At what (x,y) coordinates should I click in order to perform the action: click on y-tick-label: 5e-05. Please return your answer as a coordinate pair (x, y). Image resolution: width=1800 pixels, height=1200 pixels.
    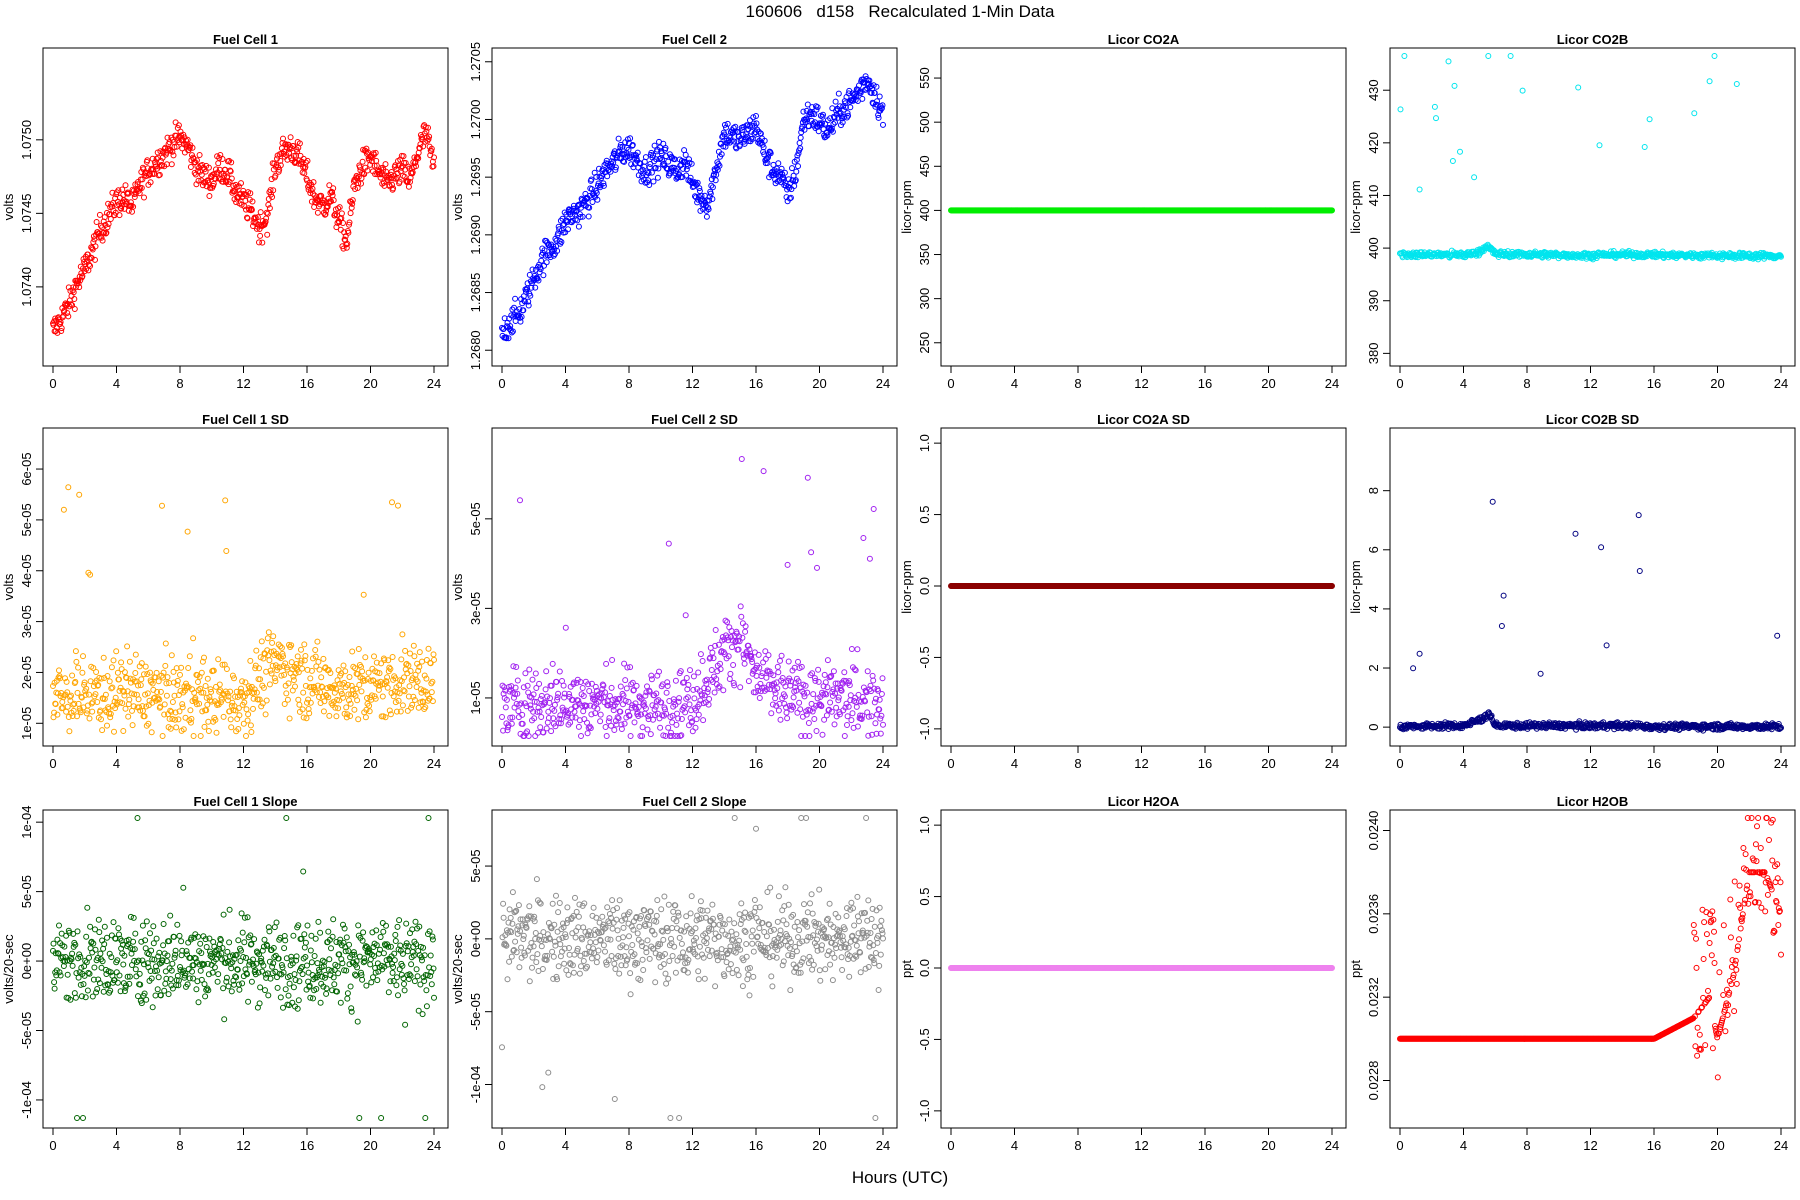
    Looking at the image, I should click on (475, 518).